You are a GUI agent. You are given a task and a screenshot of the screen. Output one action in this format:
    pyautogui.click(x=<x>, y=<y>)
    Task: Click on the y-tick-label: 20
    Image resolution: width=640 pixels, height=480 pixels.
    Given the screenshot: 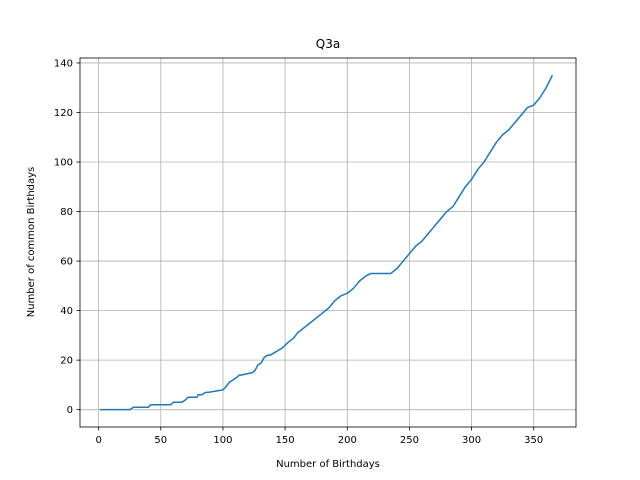 What is the action you would take?
    pyautogui.click(x=66, y=361)
    